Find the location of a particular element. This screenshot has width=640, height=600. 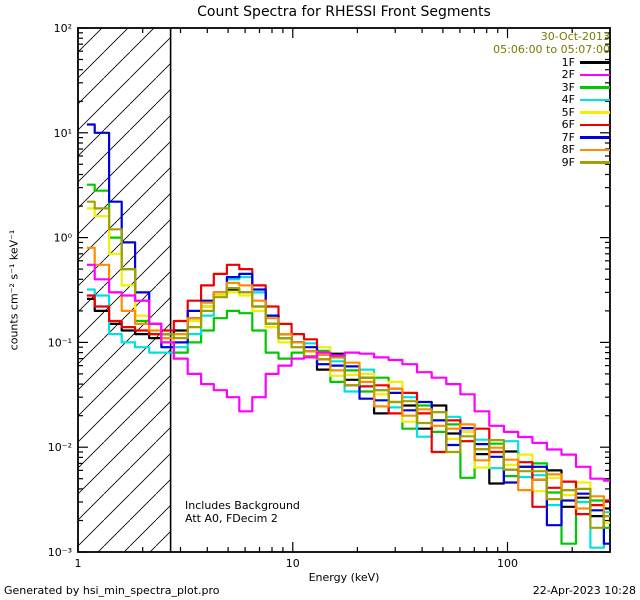

footer-timestamp: 22-Apr-2023 10:28 is located at coordinates (584, 590).